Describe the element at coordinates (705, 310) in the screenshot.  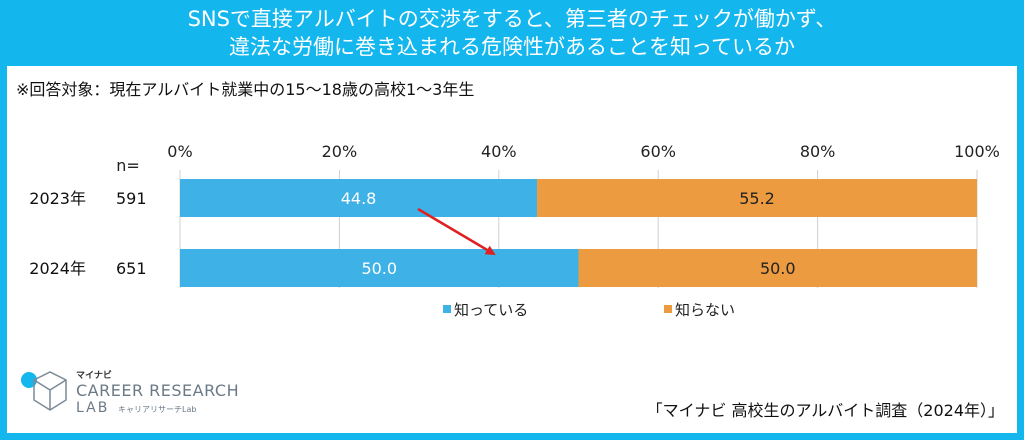
I see `legend-label: 知らない` at that location.